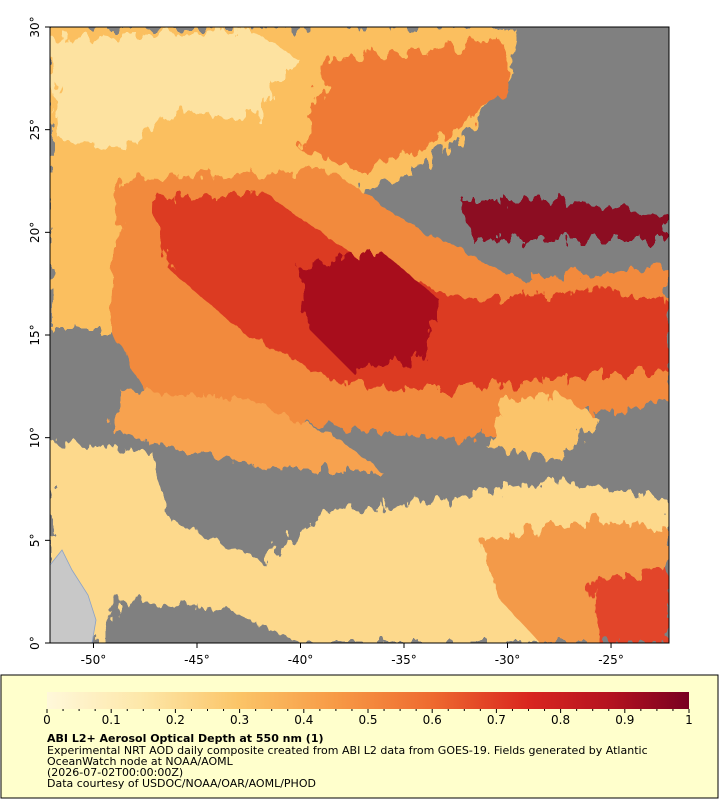 The width and height of the screenshot is (720, 804). I want to click on y-tick-label: 20°, so click(35, 232).